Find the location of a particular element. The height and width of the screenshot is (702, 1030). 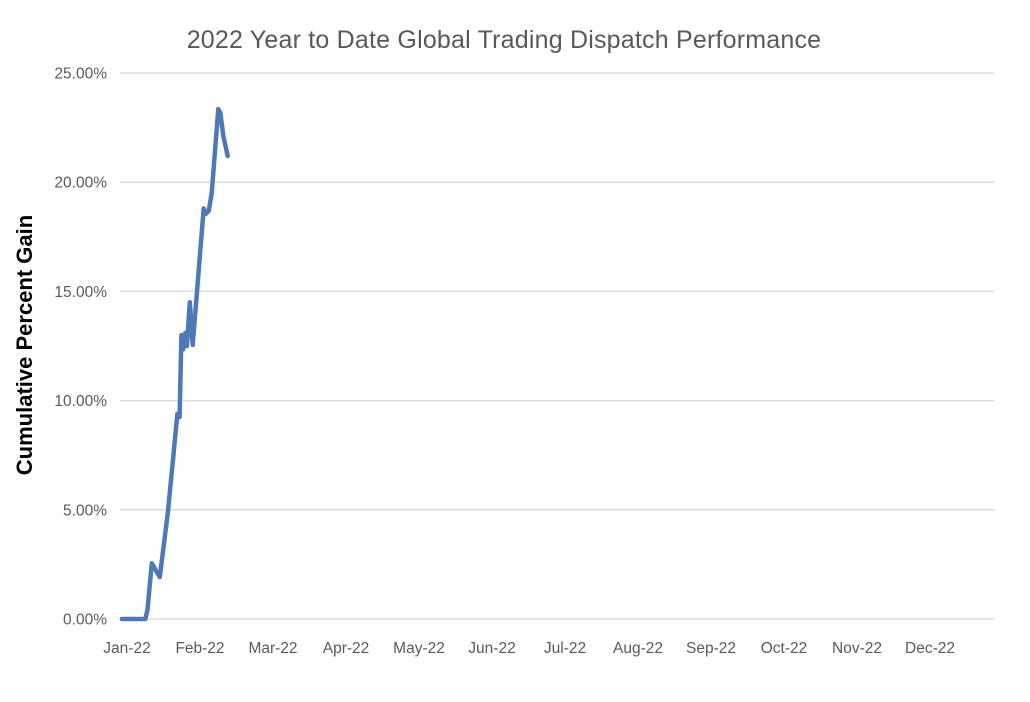

x-tick-label: Sep-22 is located at coordinates (711, 648).